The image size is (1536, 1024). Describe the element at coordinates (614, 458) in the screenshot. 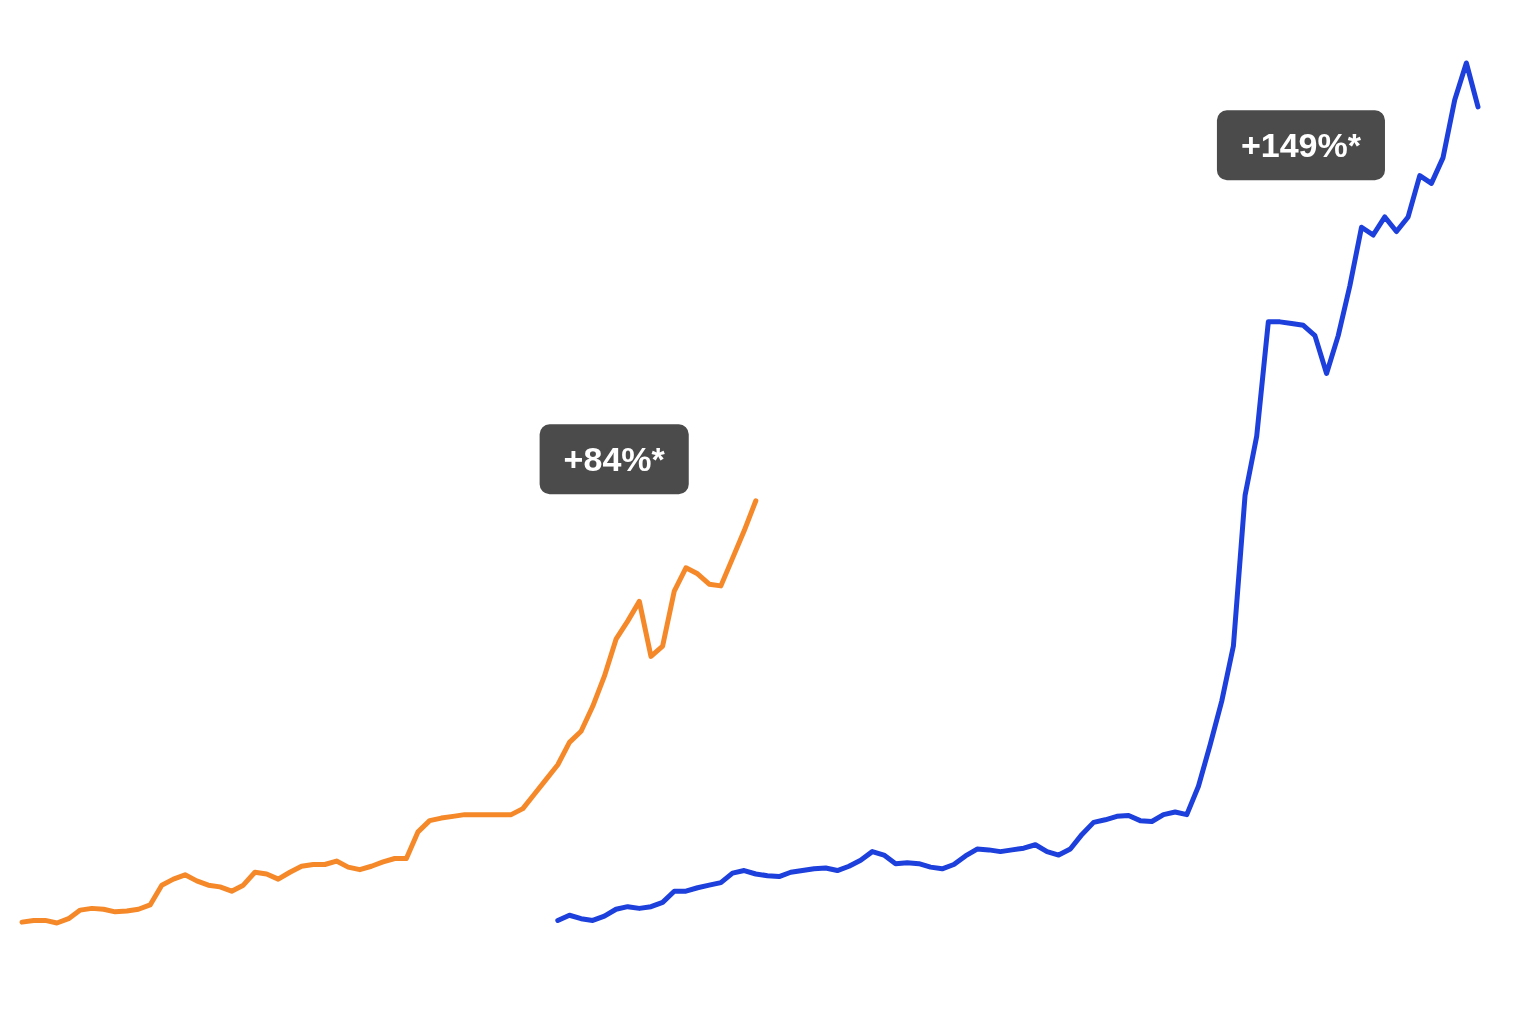

I see `annotation: +84%*` at that location.